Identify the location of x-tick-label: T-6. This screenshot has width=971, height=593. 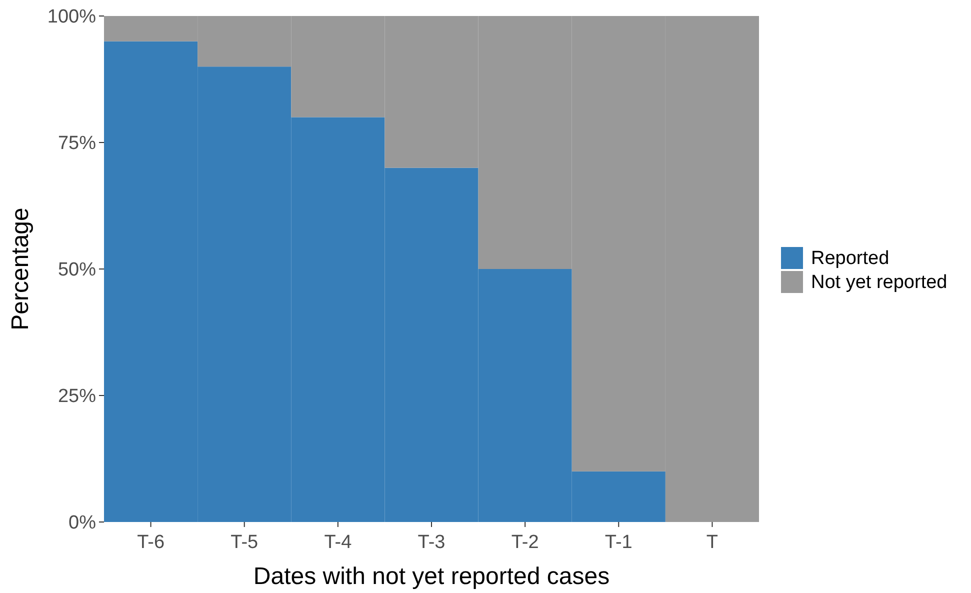
(151, 542).